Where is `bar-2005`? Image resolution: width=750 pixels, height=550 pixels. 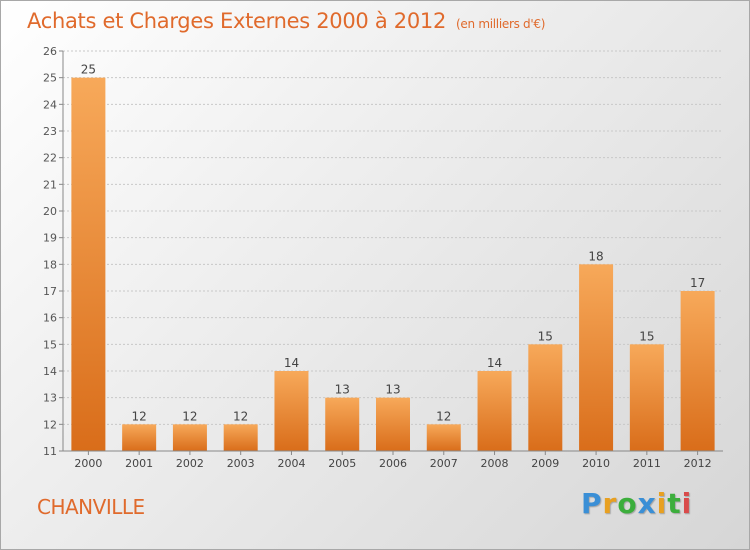
bar-2005 is located at coordinates (342, 424).